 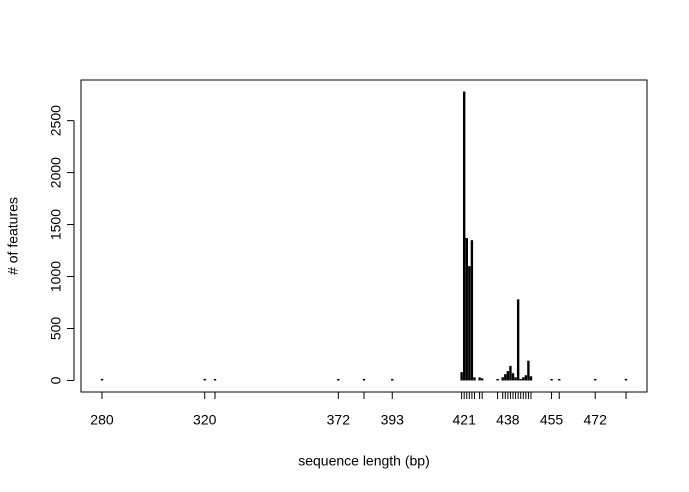 I want to click on x-tick-label: 438, so click(x=508, y=420).